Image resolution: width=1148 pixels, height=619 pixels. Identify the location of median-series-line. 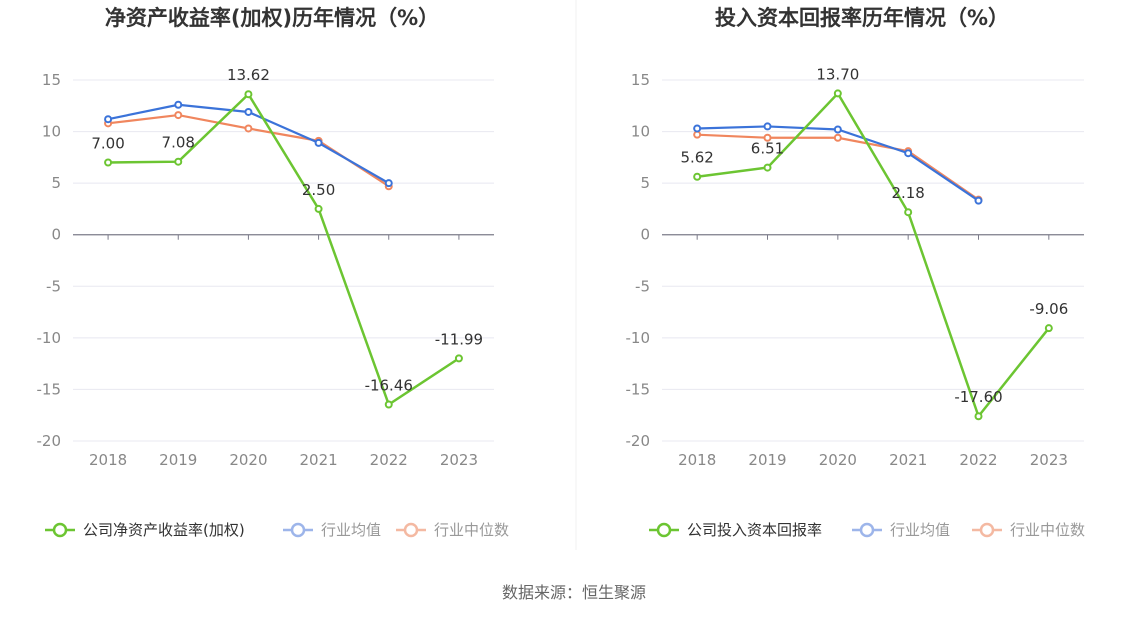
(838, 167).